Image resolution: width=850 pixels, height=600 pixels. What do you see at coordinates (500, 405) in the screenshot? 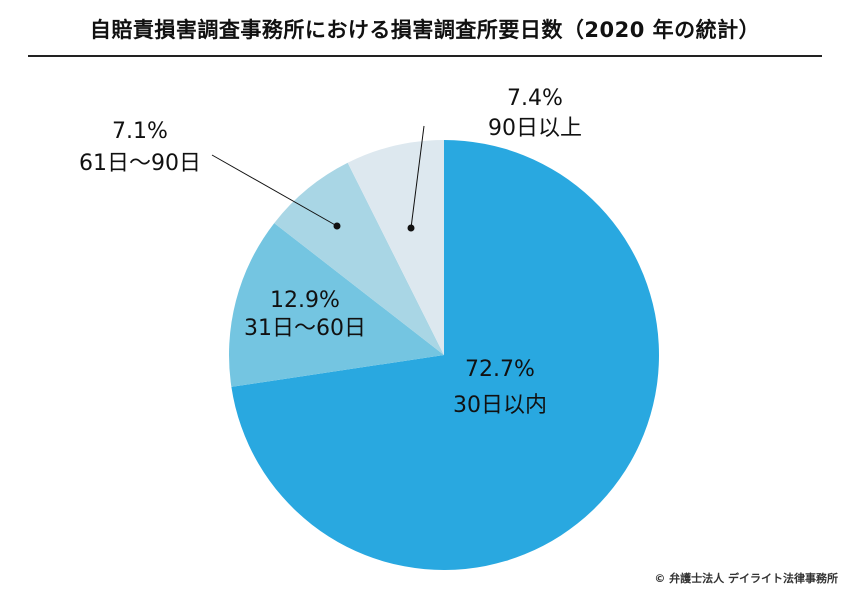
I see `slice-category-label-1: 30日以内` at bounding box center [500, 405].